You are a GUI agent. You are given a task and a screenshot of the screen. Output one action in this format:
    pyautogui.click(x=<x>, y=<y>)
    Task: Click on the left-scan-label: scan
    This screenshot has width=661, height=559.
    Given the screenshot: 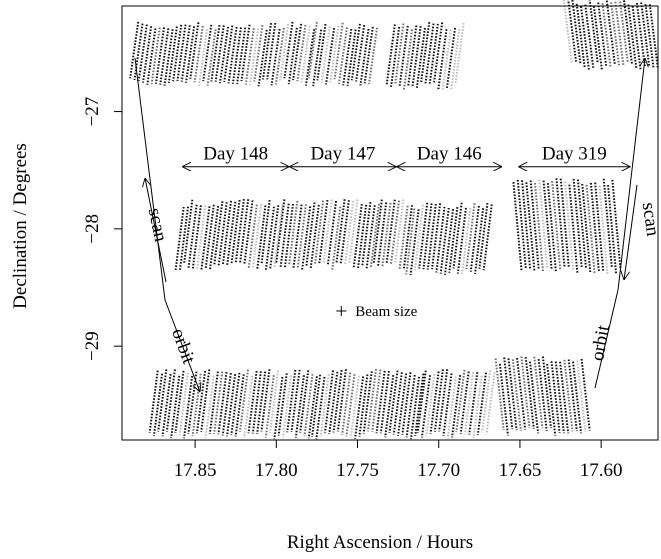 What is the action you would take?
    pyautogui.click(x=158, y=225)
    